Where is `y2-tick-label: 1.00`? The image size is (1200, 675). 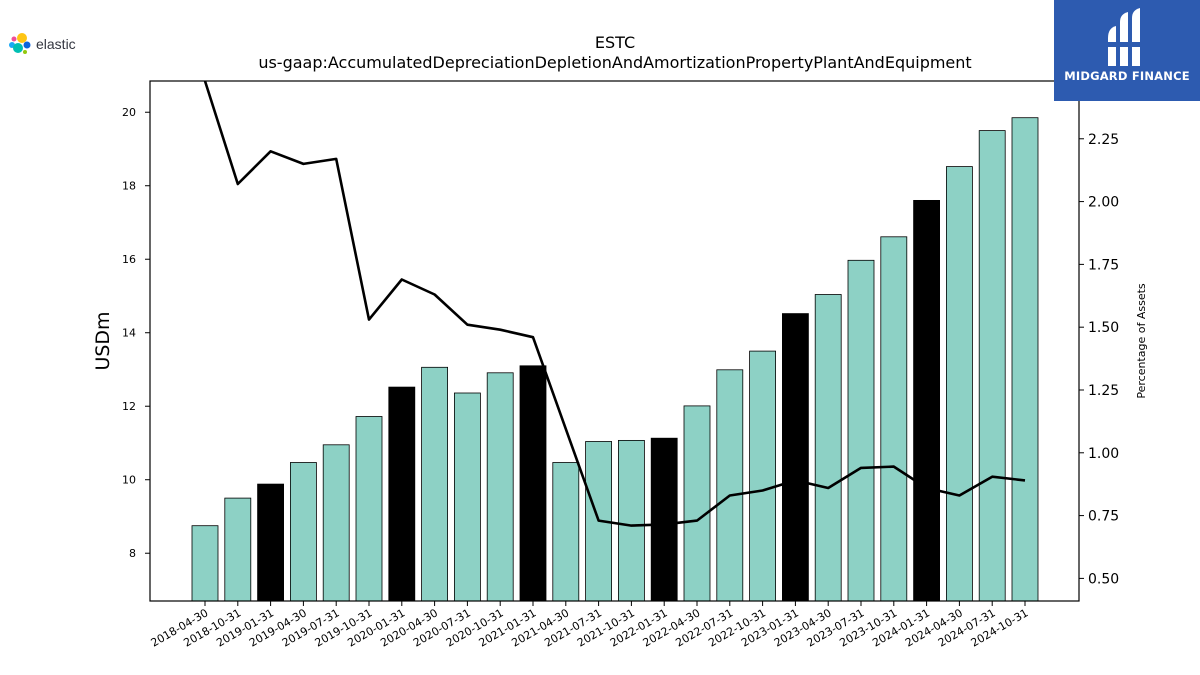 y2-tick-label: 1.00 is located at coordinates (1103, 454).